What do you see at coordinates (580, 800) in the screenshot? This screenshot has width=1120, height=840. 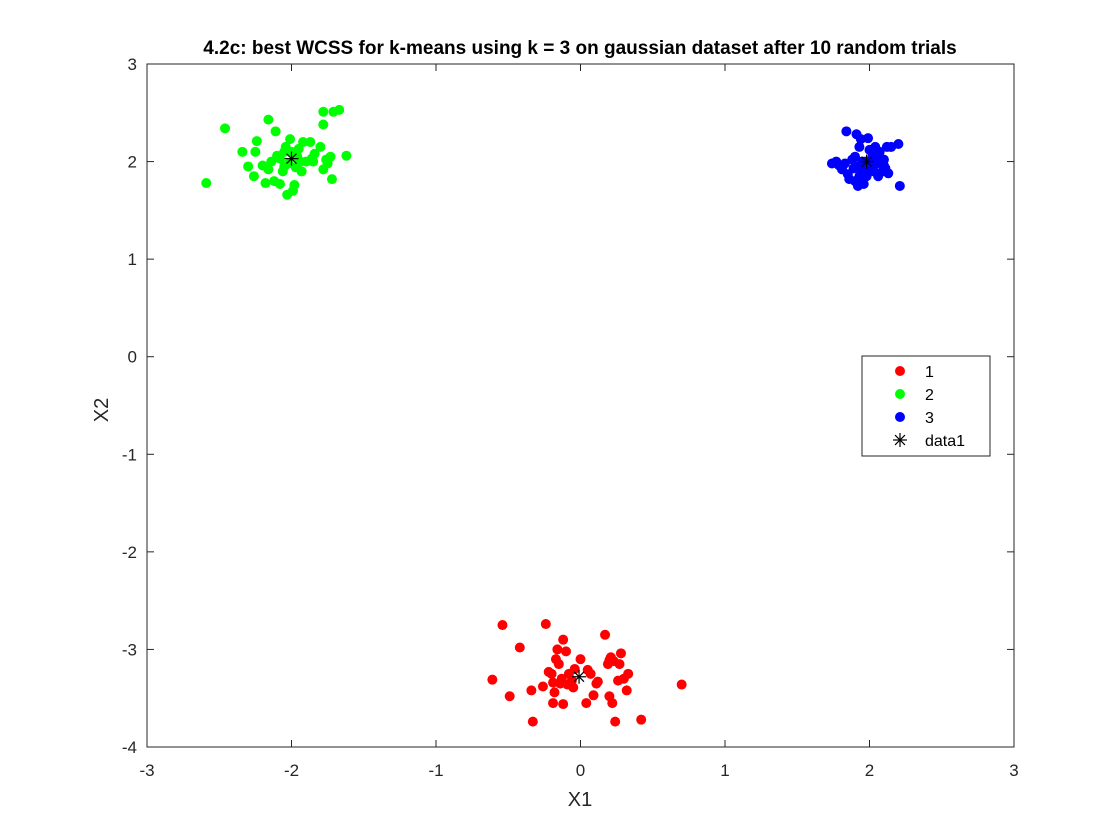 I see `x-axis-label: X1` at bounding box center [580, 800].